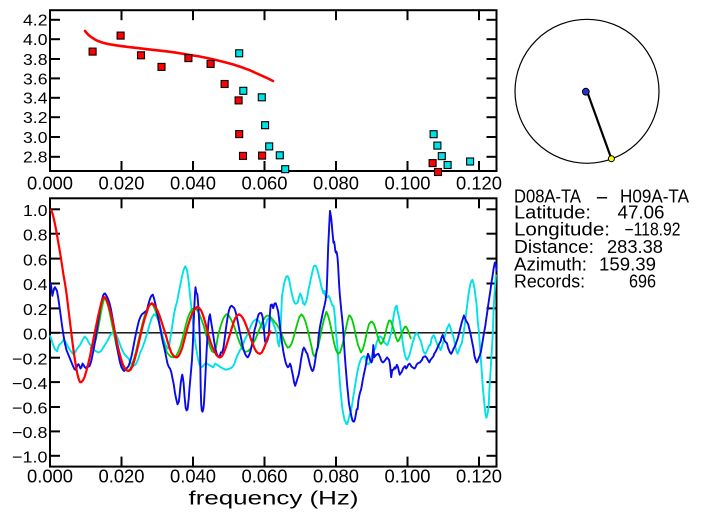 The width and height of the screenshot is (704, 519). What do you see at coordinates (562, 230) in the screenshot?
I see `svg-text: Longitude:` at bounding box center [562, 230].